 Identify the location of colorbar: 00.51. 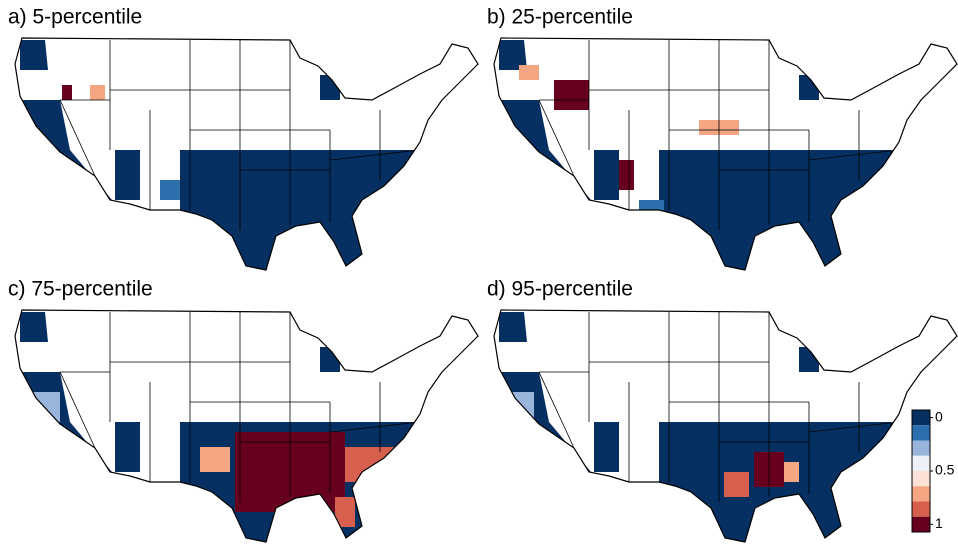
(933, 470).